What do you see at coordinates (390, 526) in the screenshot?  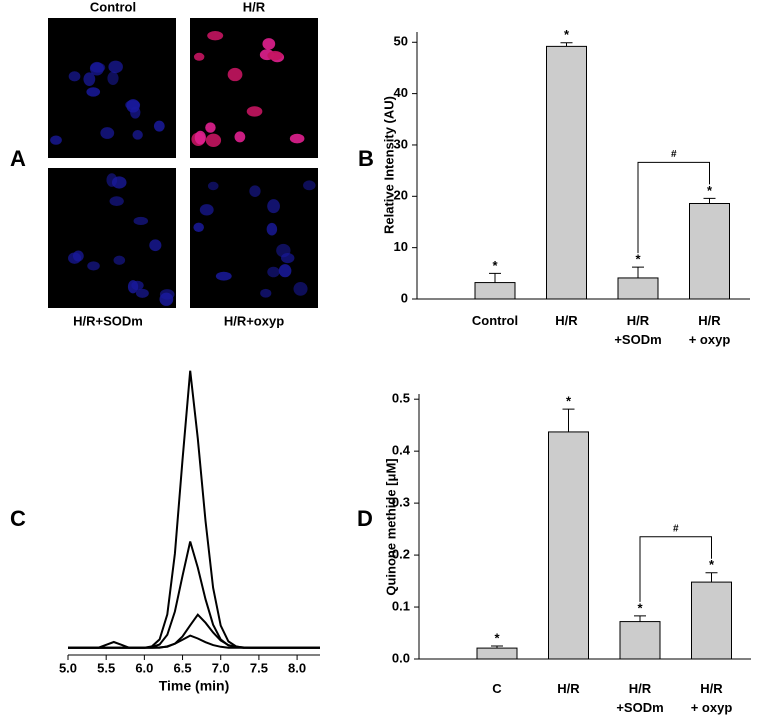 I see `y-axis-label: Quinone methide [μM]` at bounding box center [390, 526].